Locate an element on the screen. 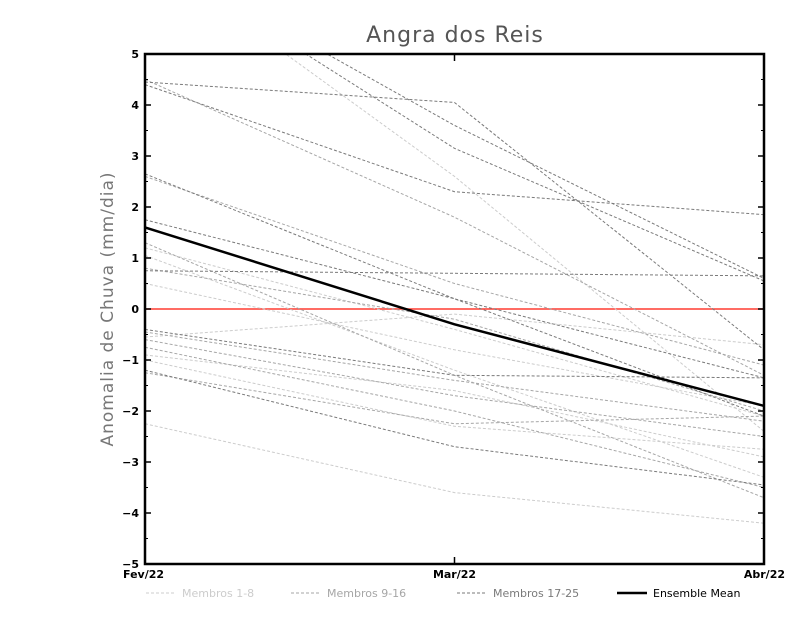 This screenshot has height=618, width=800. legend-label-2: Membros 9-16 is located at coordinates (366, 593).